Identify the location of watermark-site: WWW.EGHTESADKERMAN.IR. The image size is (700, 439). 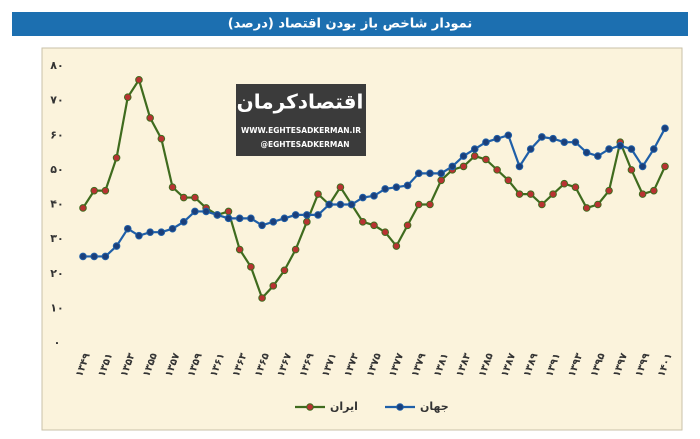
(301, 130).